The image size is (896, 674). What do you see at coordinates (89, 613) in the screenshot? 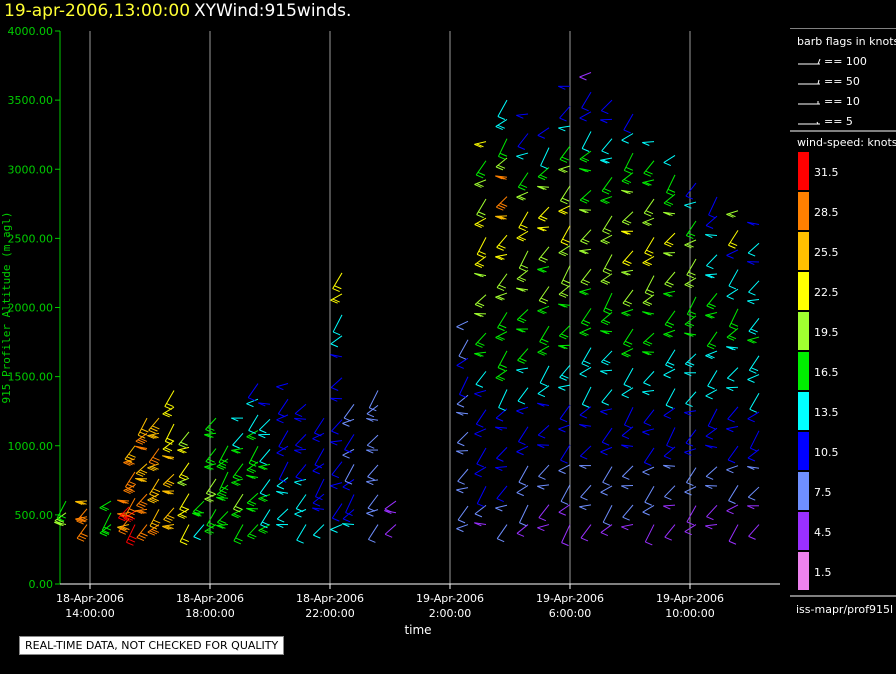
I see `x-tick-time-0: 14:00:00` at bounding box center [89, 613].